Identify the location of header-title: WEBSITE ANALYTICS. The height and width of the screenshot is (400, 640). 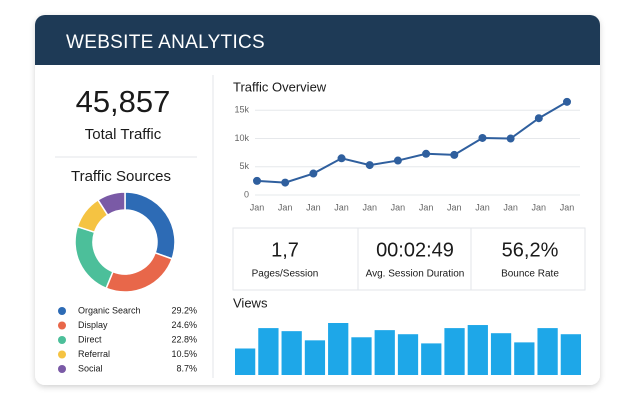
(165, 42).